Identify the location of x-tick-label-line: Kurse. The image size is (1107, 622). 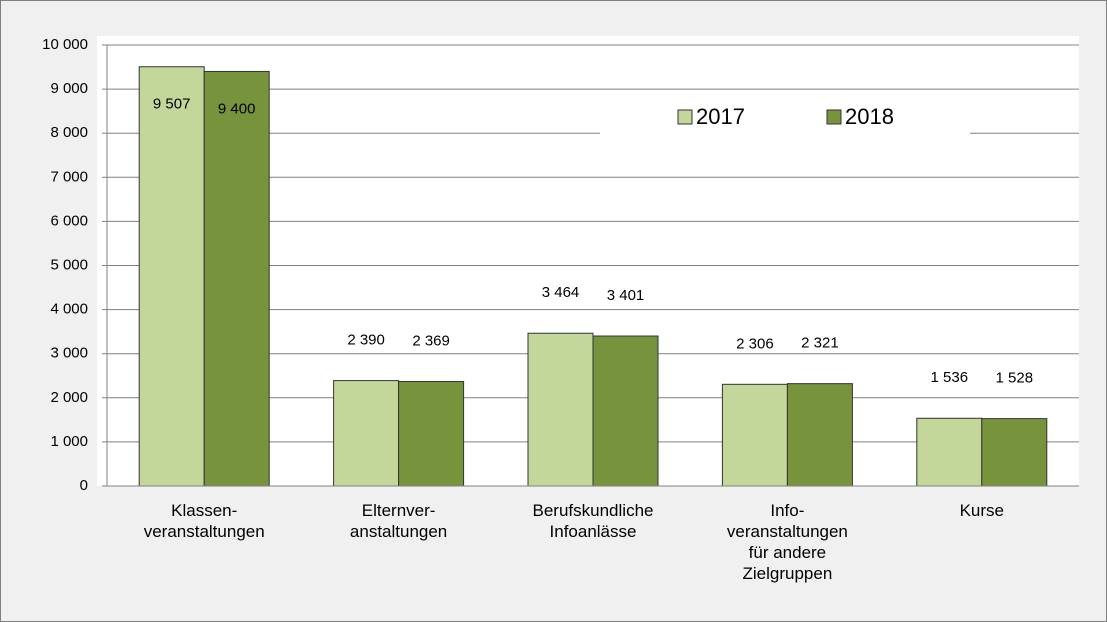
(982, 510).